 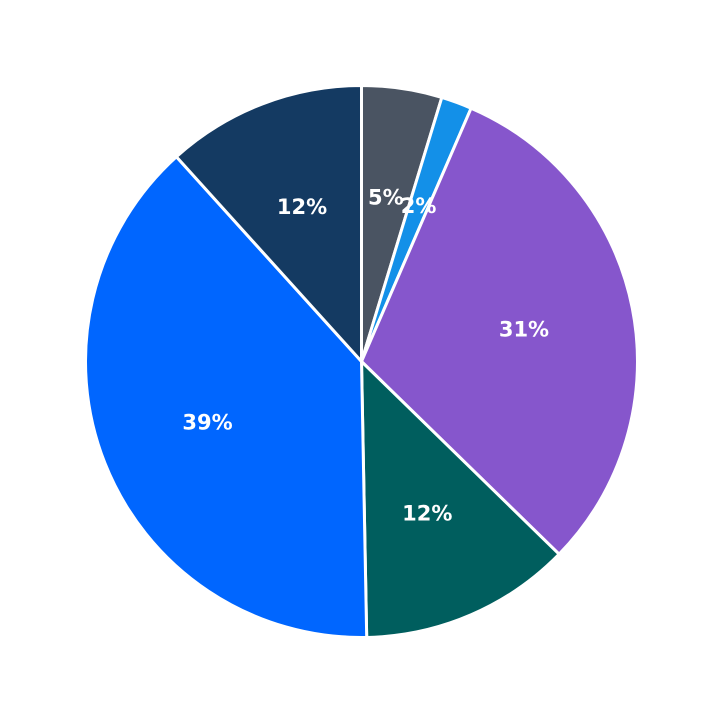 I want to click on pie-label-2: 2%, so click(x=419, y=206).